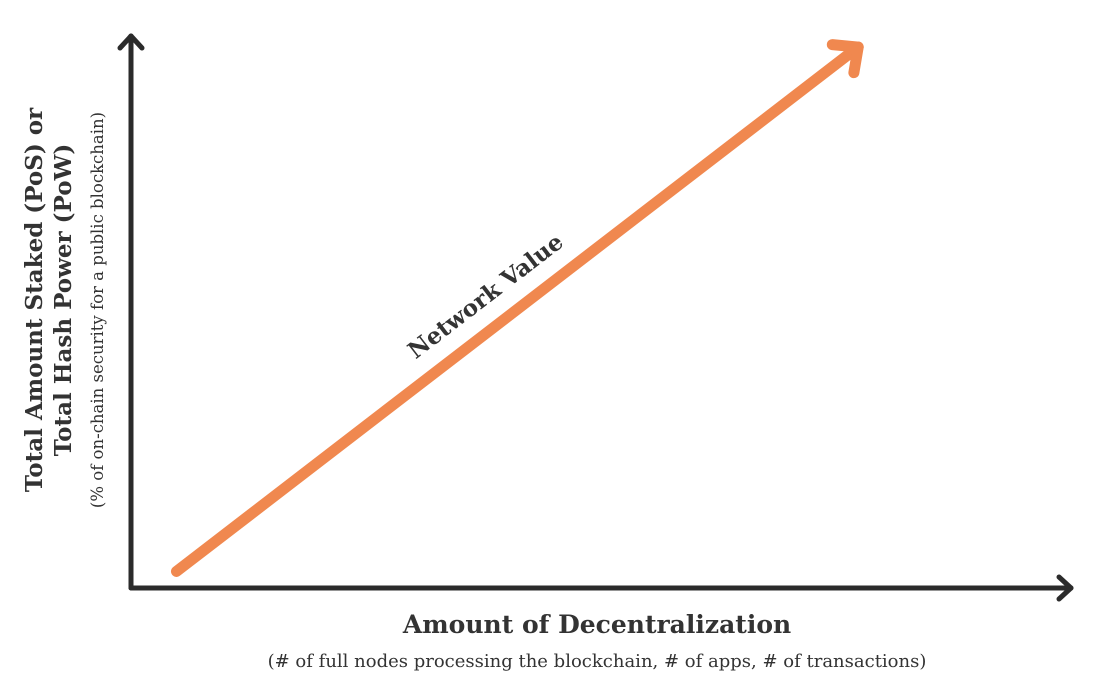 Image resolution: width=1100 pixels, height=695 pixels. I want to click on series-label-network-value: Network Value, so click(486, 296).